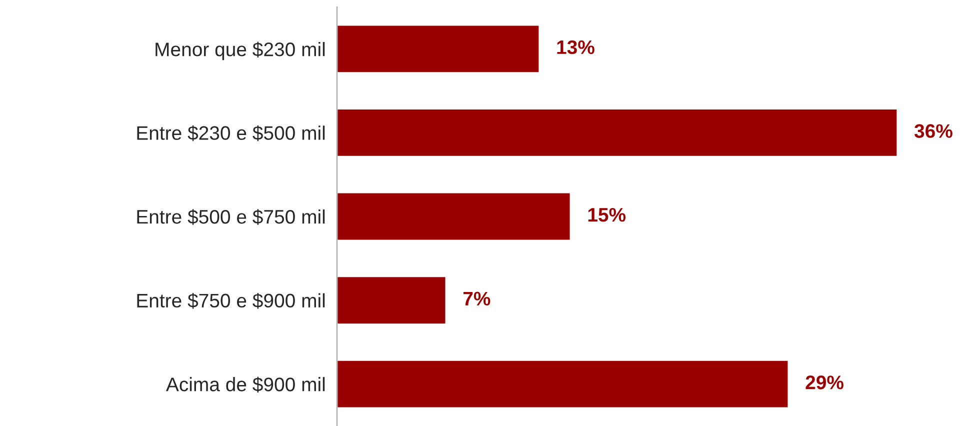 The height and width of the screenshot is (426, 973). I want to click on data-label: 29%, so click(825, 383).